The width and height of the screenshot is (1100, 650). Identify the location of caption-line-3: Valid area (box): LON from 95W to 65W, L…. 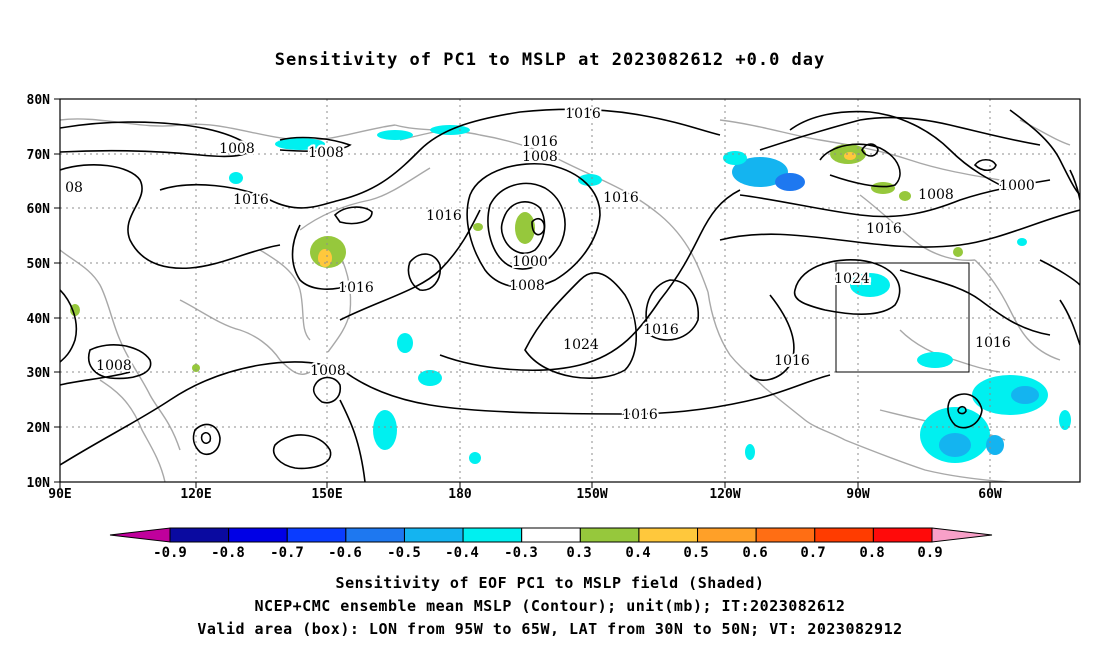
(550, 629).